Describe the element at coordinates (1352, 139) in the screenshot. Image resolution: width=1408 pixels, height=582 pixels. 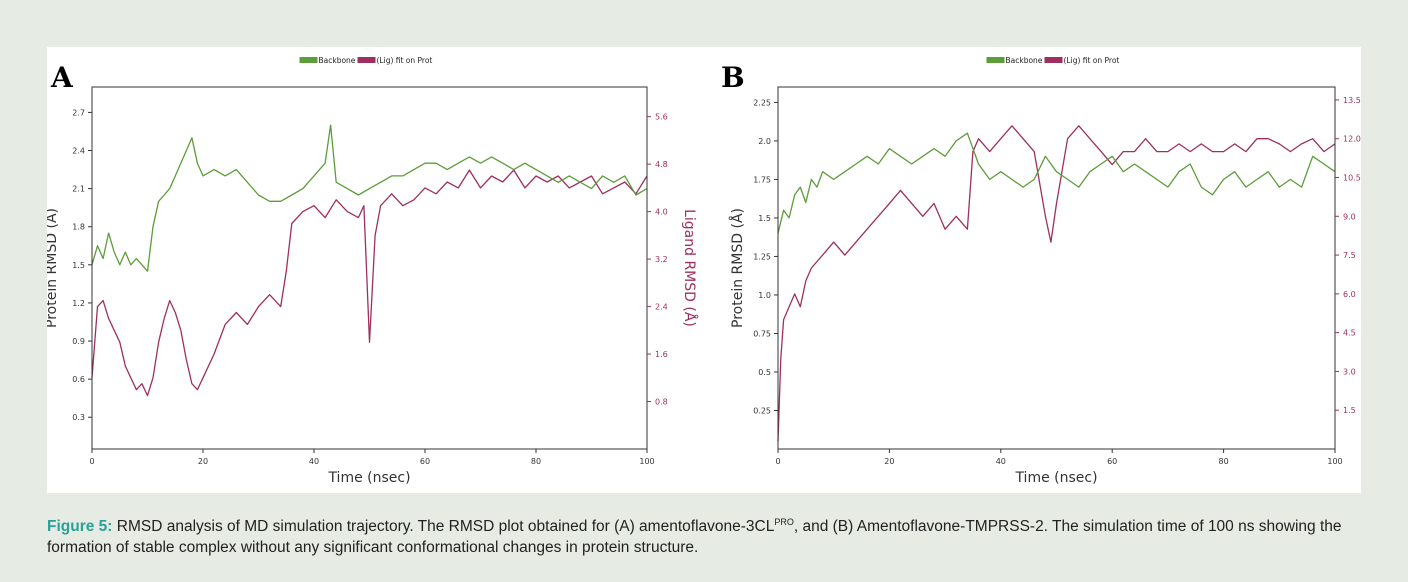
I see `y-right-tick-label: 12.0` at that location.